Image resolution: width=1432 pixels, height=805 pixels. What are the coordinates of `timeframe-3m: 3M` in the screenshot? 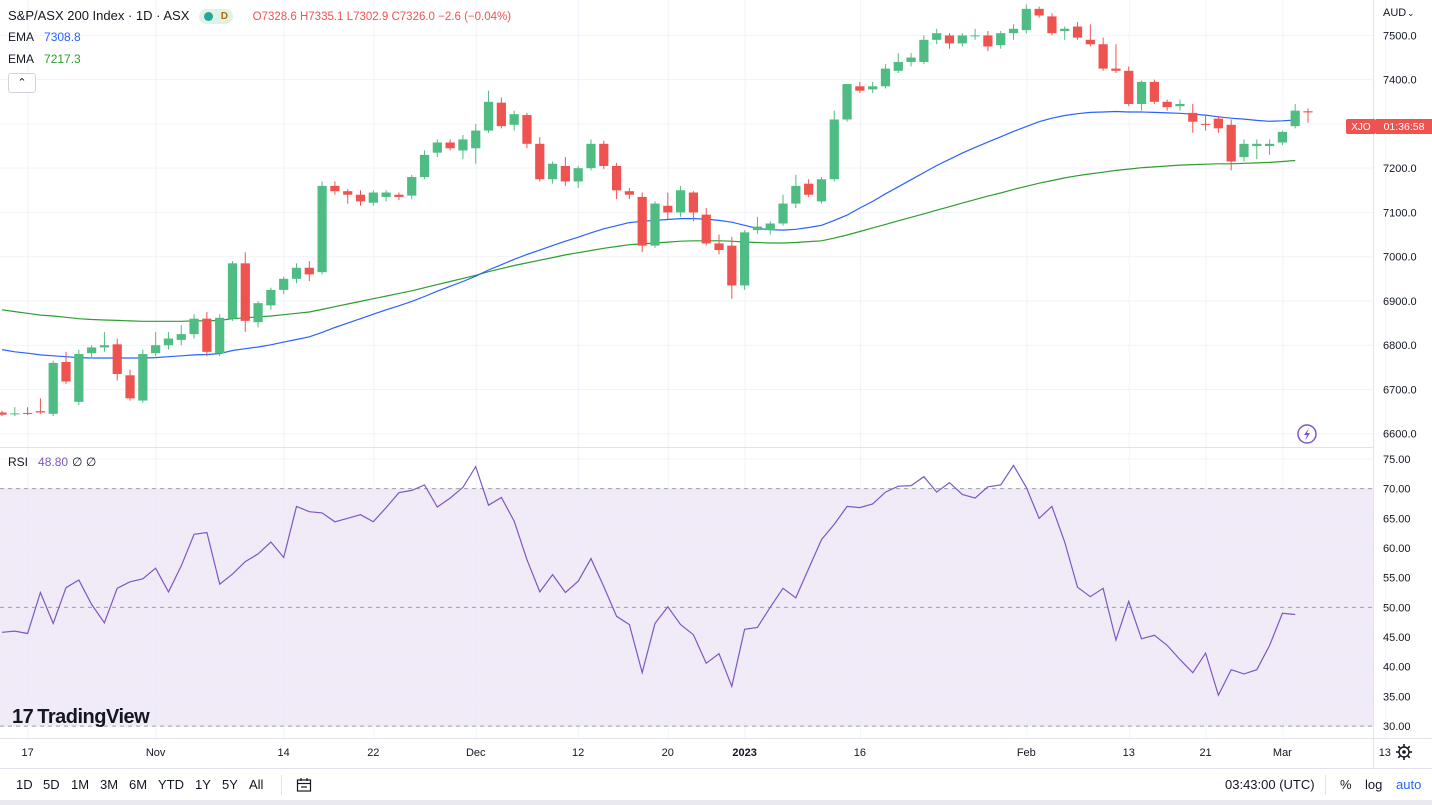 It's located at (109, 784).